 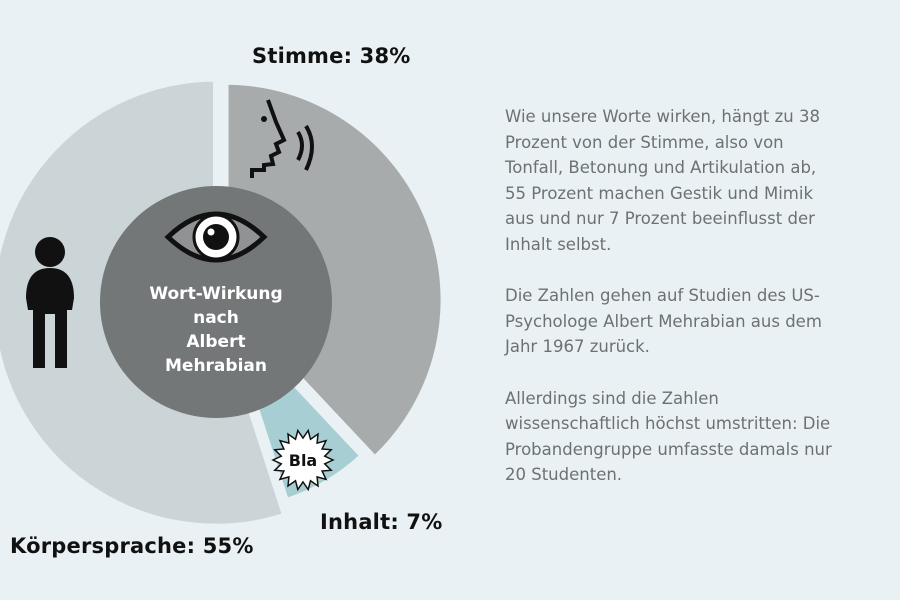 What do you see at coordinates (216, 366) in the screenshot?
I see `center-title-line: Mehrabian` at bounding box center [216, 366].